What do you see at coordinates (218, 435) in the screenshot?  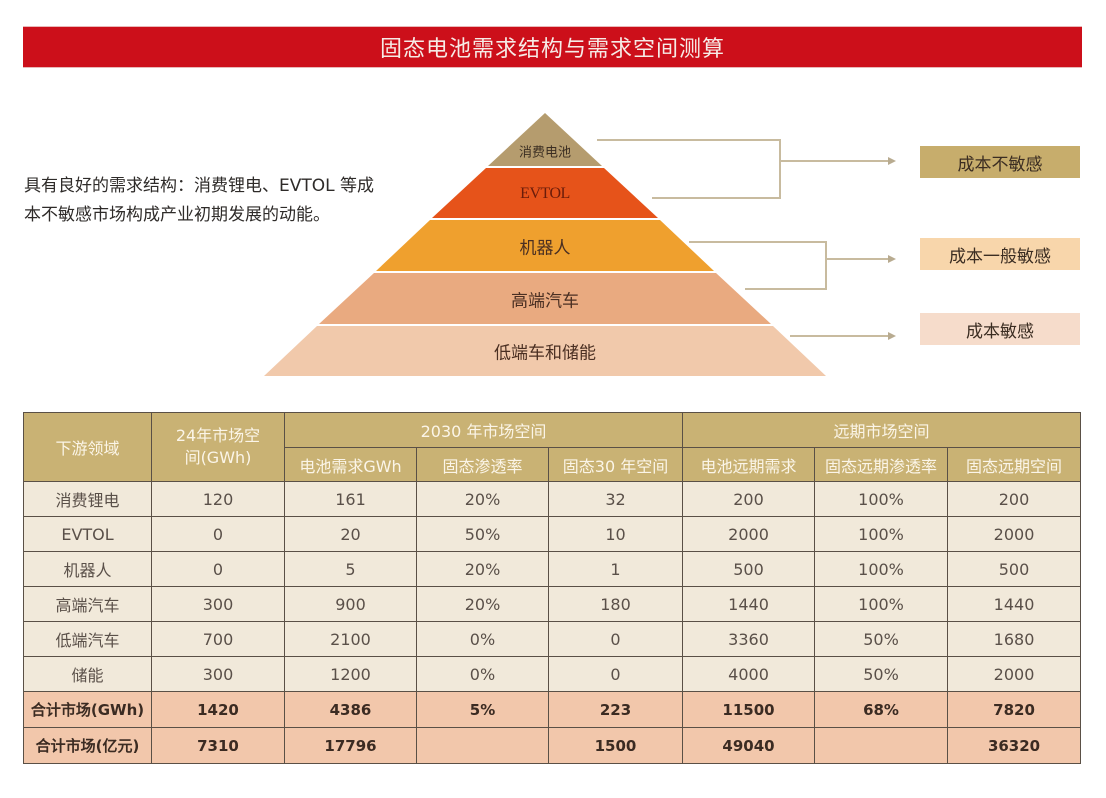 I see `header-market-2024-line1: 24年市场空` at bounding box center [218, 435].